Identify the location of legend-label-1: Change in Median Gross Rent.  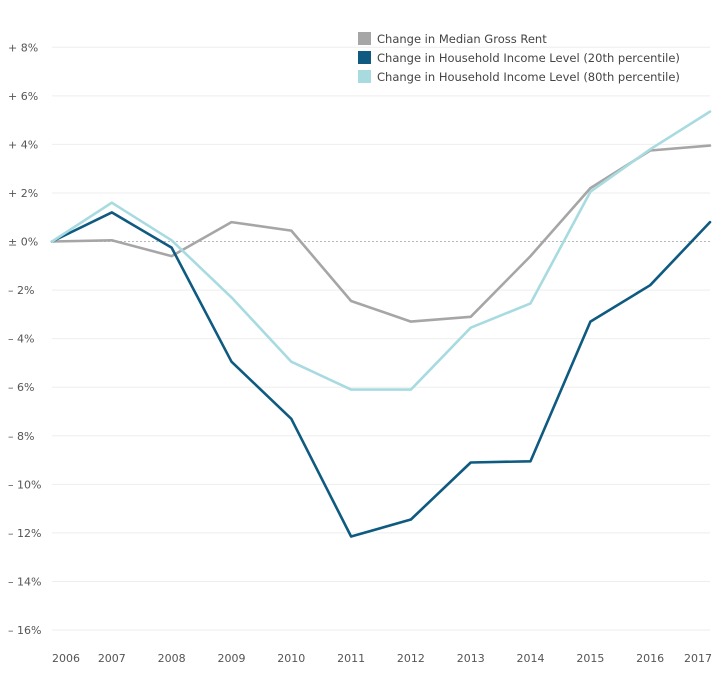
(462, 39).